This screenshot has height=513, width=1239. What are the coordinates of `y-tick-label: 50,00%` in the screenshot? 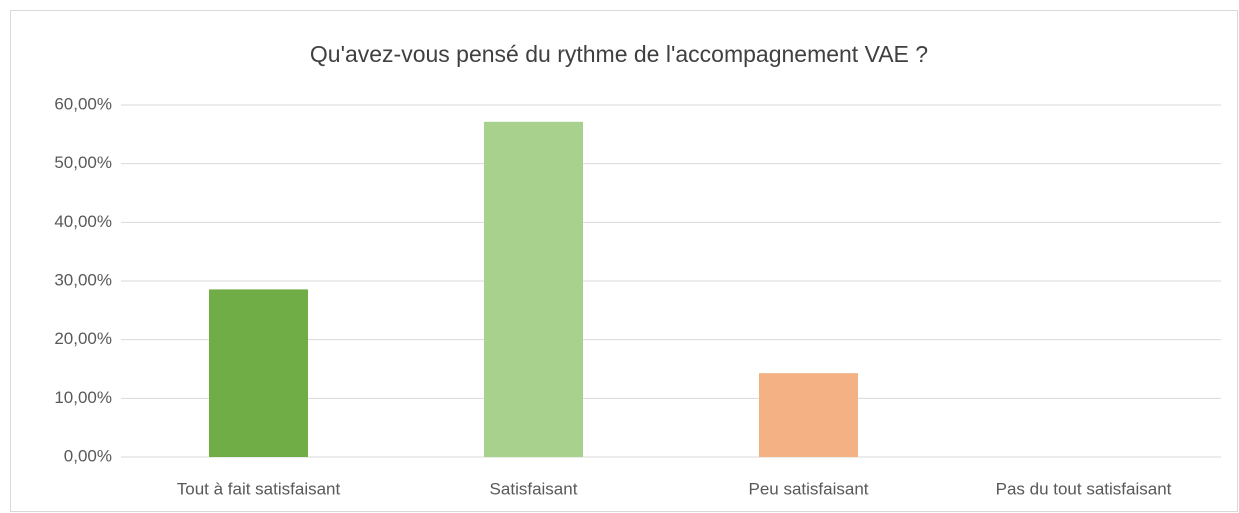 It's located at (83, 162).